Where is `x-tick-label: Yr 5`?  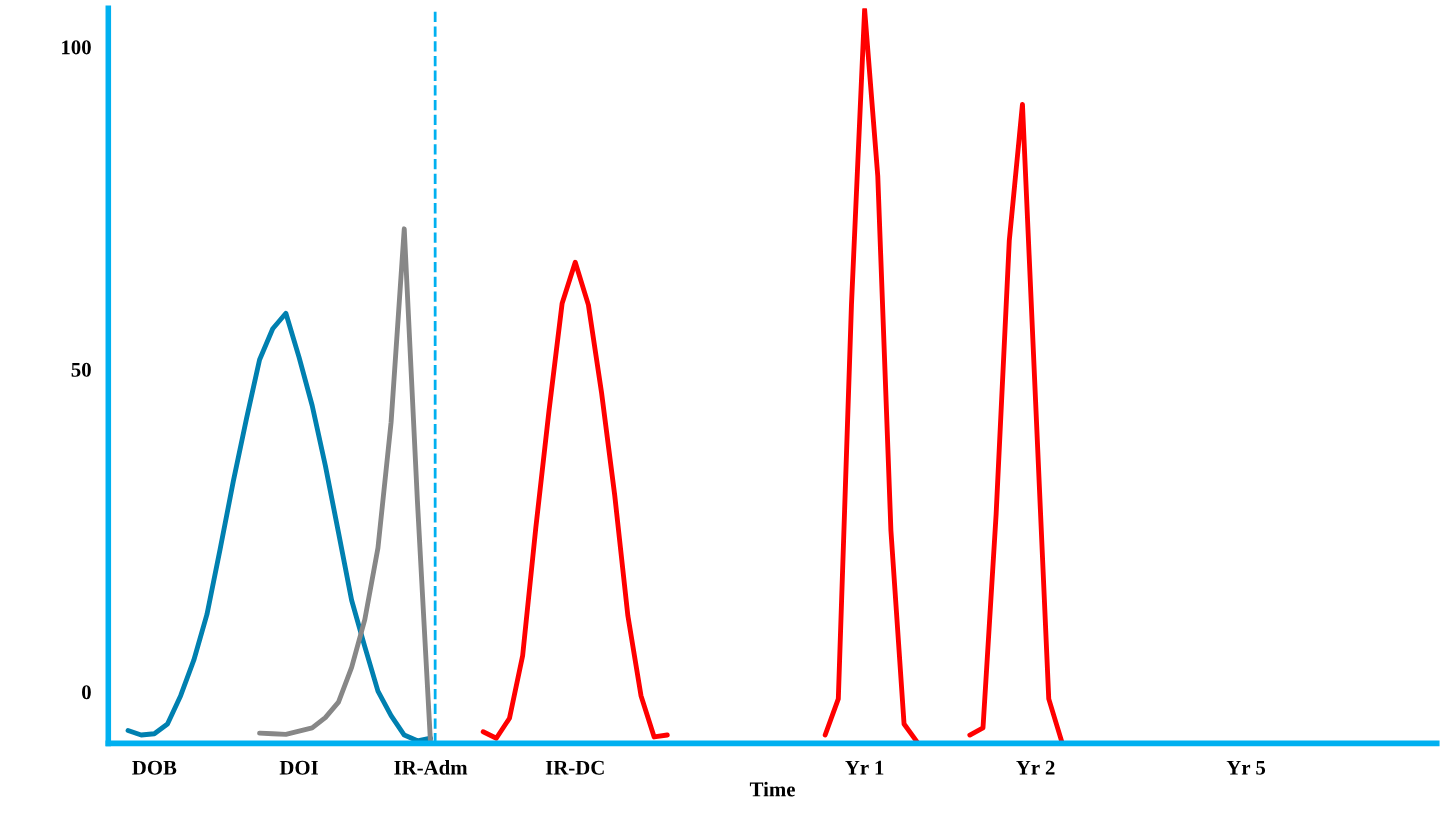
x-tick-label: Yr 5 is located at coordinates (1246, 767).